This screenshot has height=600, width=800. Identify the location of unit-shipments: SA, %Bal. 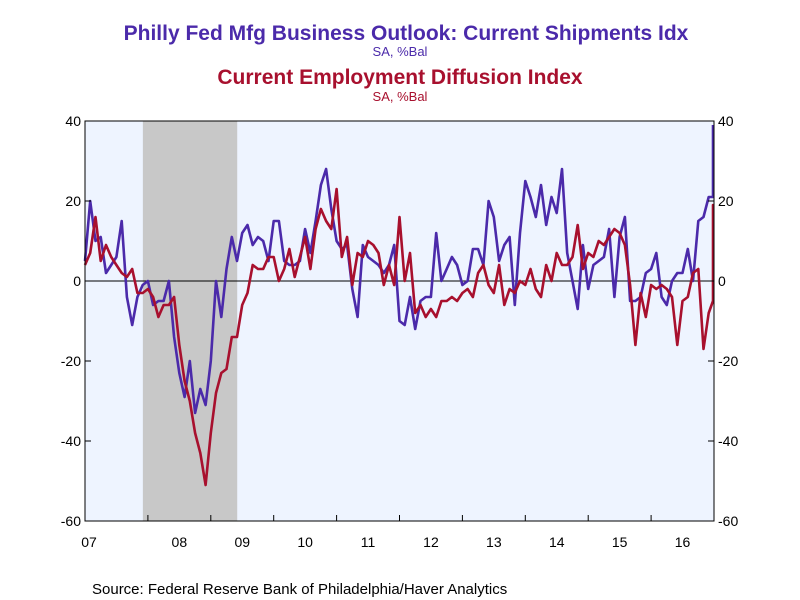
(400, 51).